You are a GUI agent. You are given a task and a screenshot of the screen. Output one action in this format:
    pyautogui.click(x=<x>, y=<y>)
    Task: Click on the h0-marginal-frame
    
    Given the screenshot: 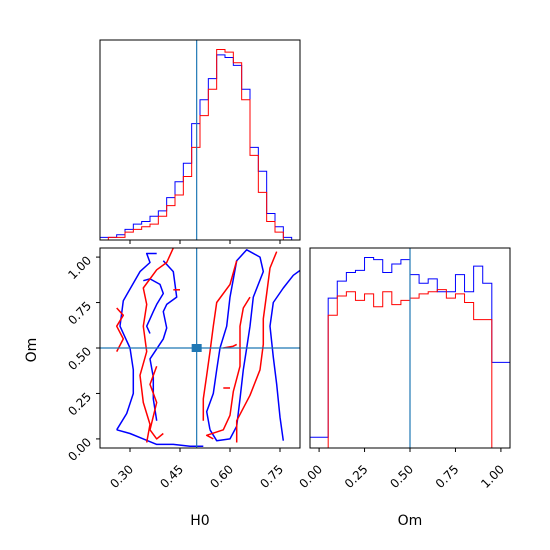 What is the action you would take?
    pyautogui.click(x=200, y=140)
    